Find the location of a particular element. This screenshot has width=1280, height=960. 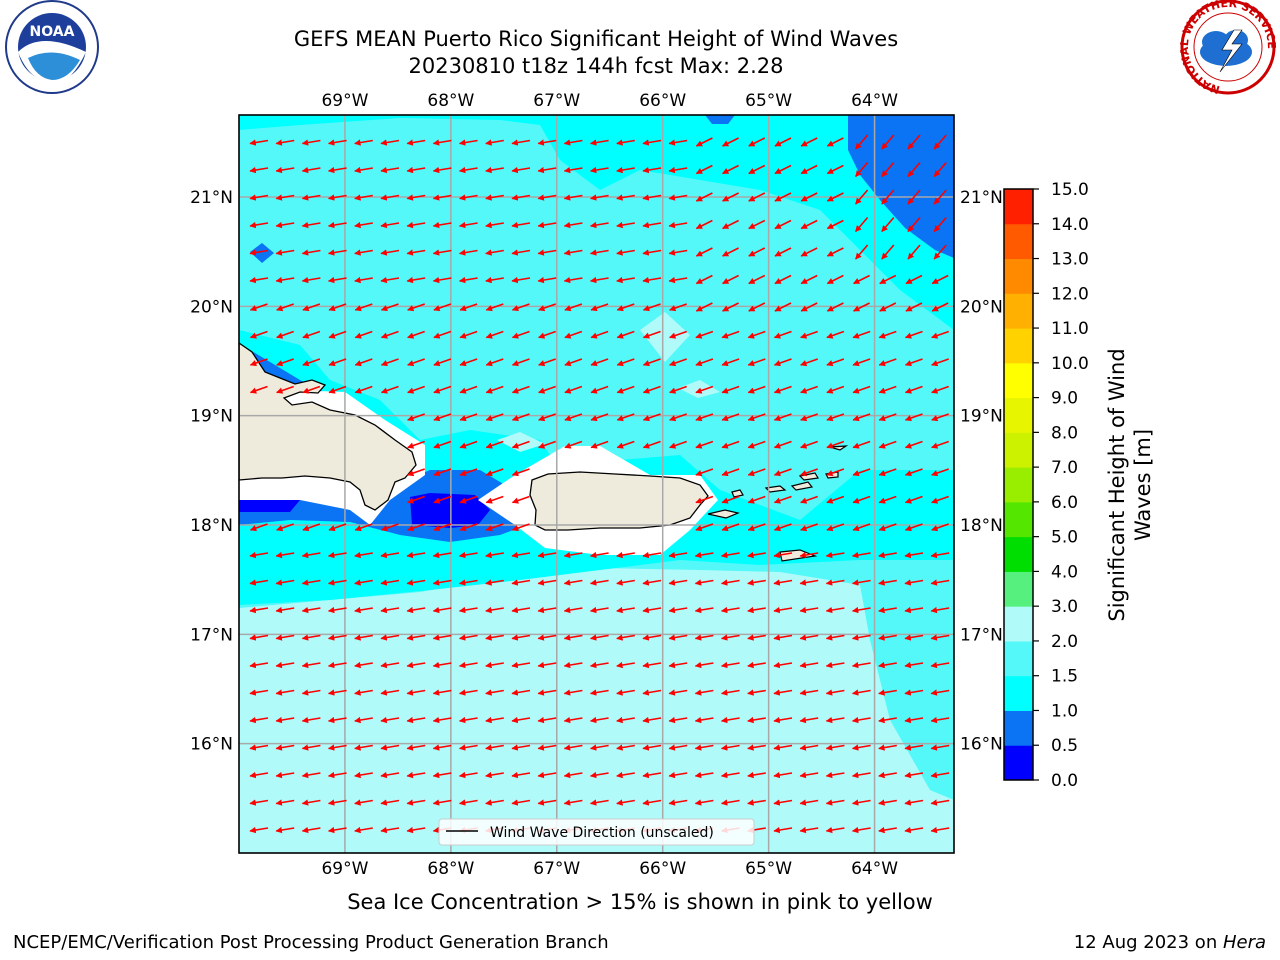

colorbar-tick-label: 8.0 is located at coordinates (1064, 433).